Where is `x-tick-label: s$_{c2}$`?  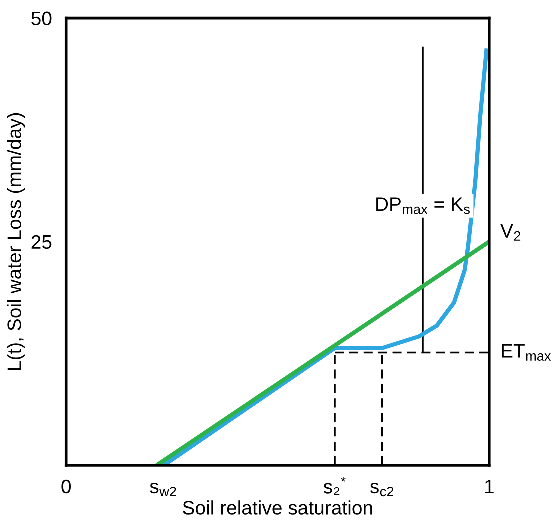
x-tick-label: s$_{c2}$ is located at coordinates (382, 489).